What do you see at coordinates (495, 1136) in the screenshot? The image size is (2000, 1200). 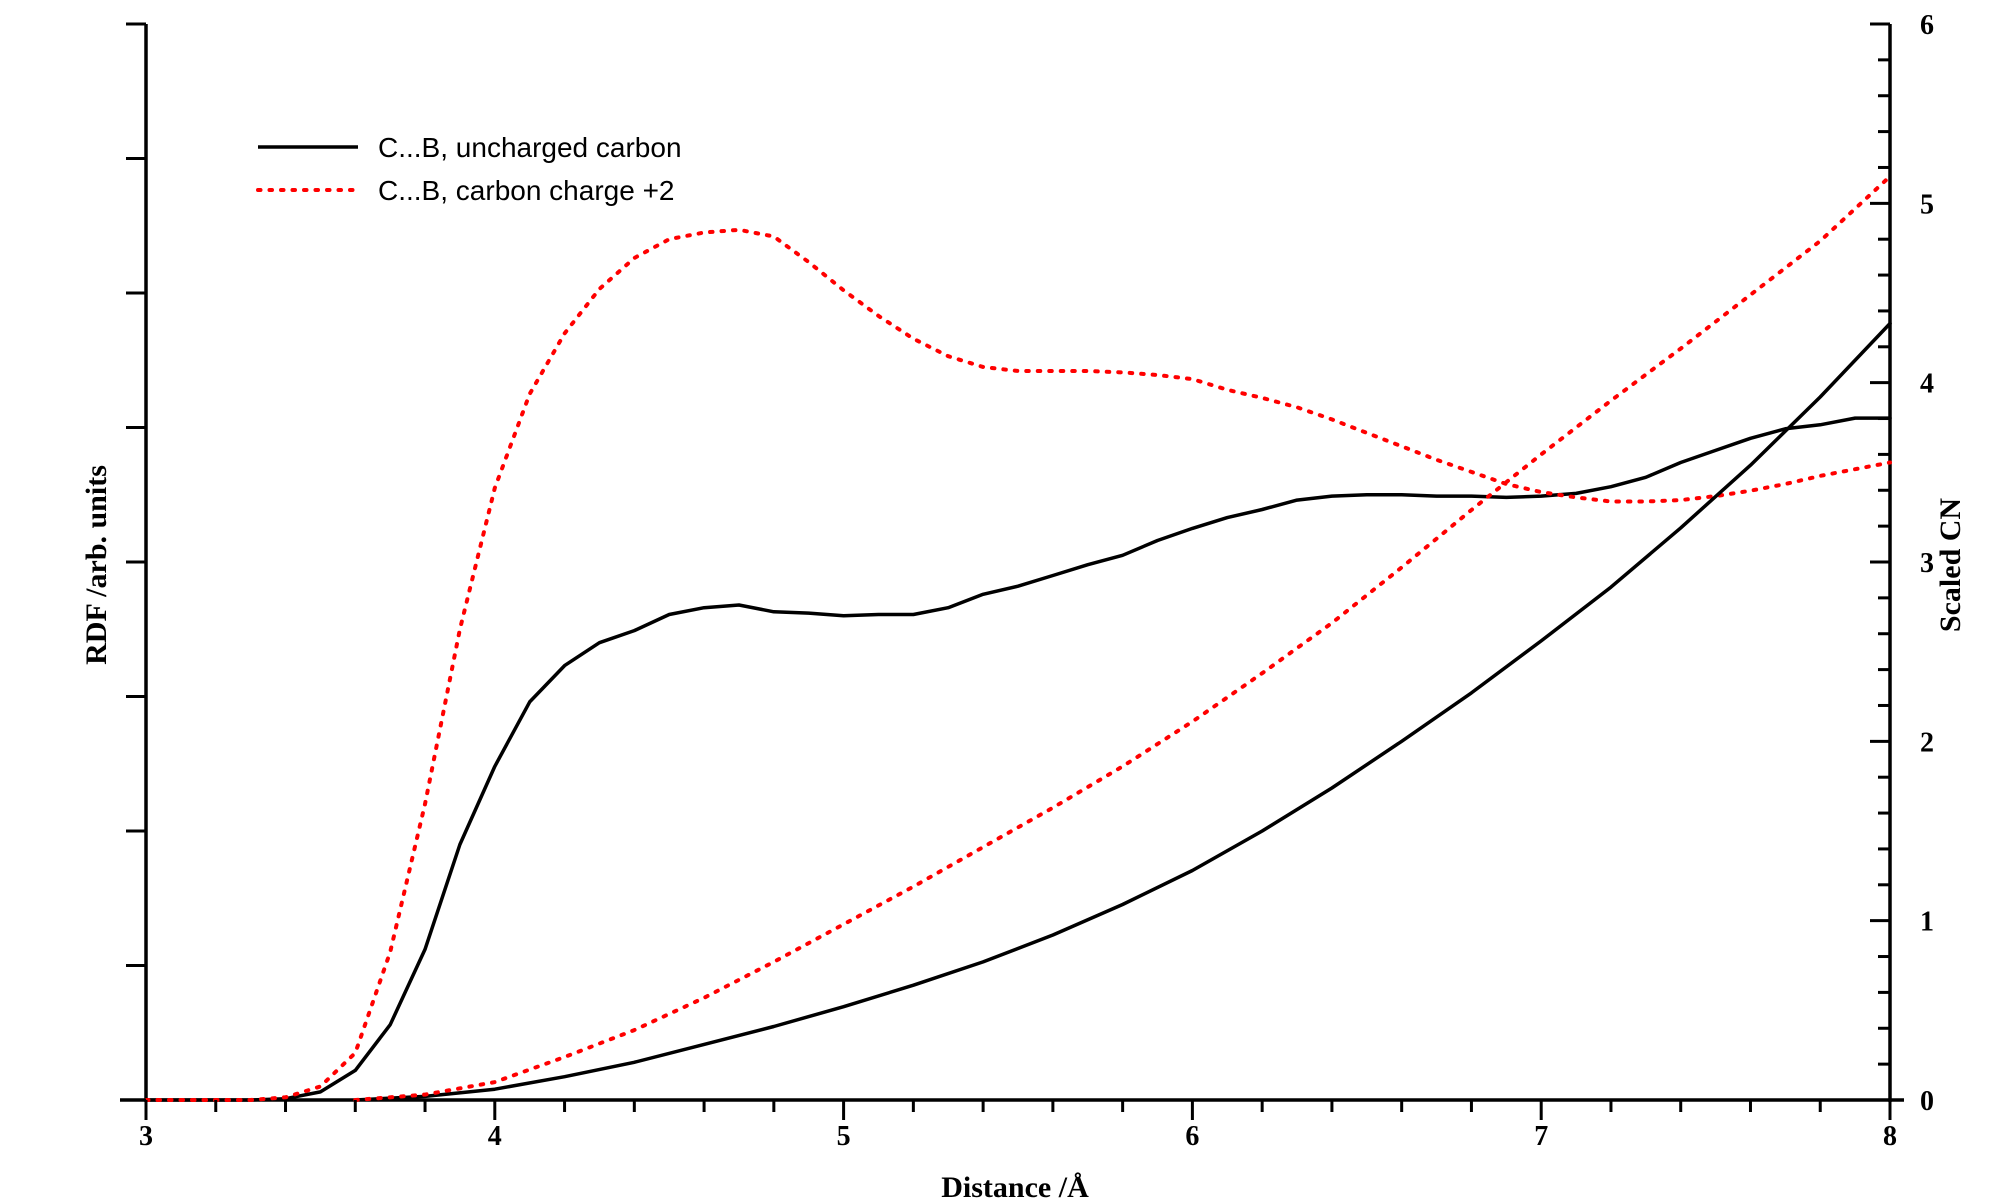 I see `x-tick-label: 4` at bounding box center [495, 1136].